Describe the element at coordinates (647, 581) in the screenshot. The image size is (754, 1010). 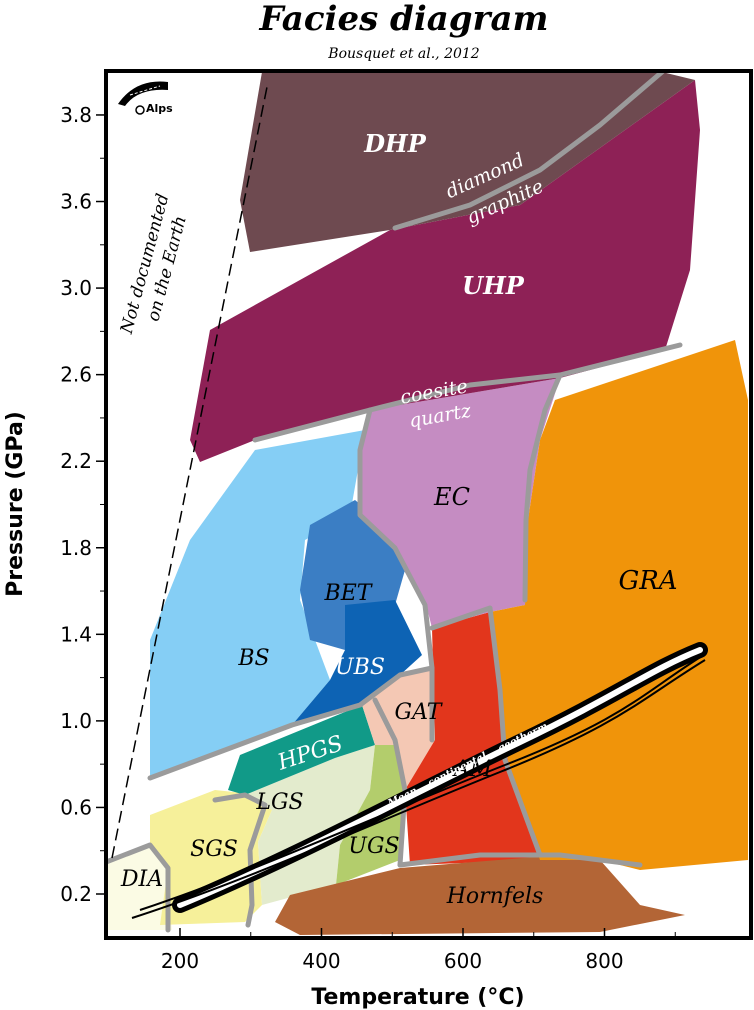
I see `label-GRA: GRA` at that location.